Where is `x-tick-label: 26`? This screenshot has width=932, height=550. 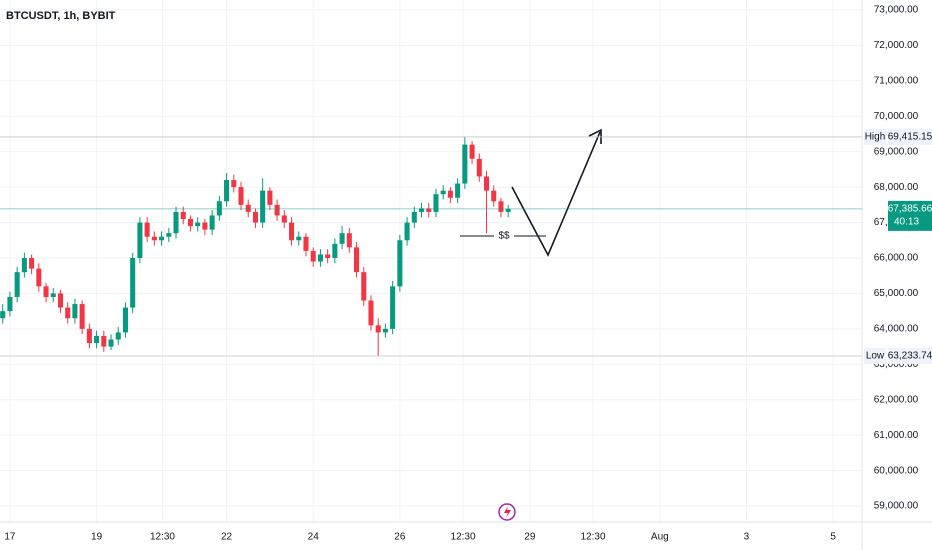 x-tick-label: 26 is located at coordinates (400, 537).